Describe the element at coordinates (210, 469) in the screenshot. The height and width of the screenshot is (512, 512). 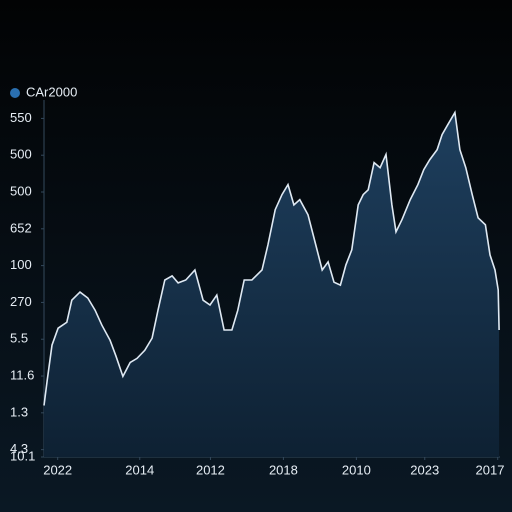
I see `x-tick-label: 2012` at that location.